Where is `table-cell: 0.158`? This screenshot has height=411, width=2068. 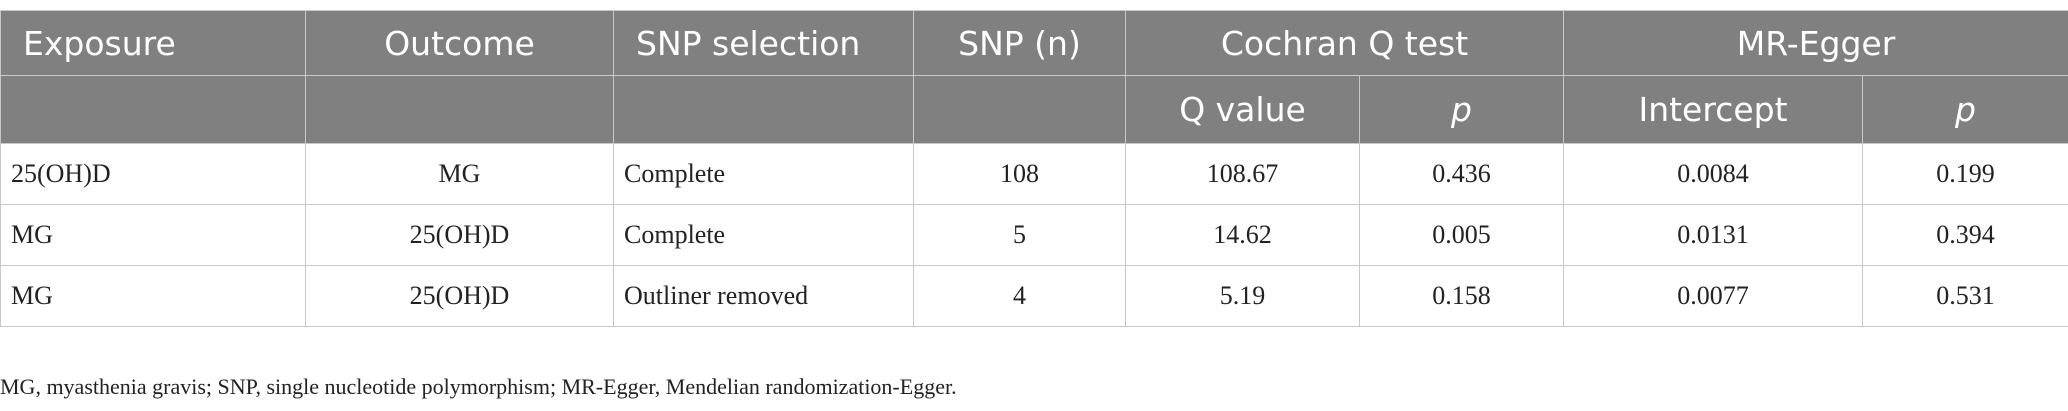 table-cell: 0.158 is located at coordinates (1461, 296).